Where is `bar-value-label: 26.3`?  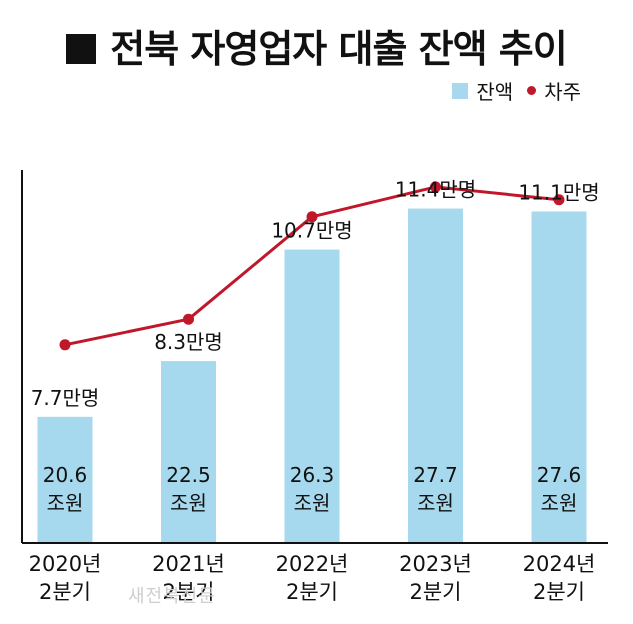
bar-value-label: 26.3 is located at coordinates (312, 475).